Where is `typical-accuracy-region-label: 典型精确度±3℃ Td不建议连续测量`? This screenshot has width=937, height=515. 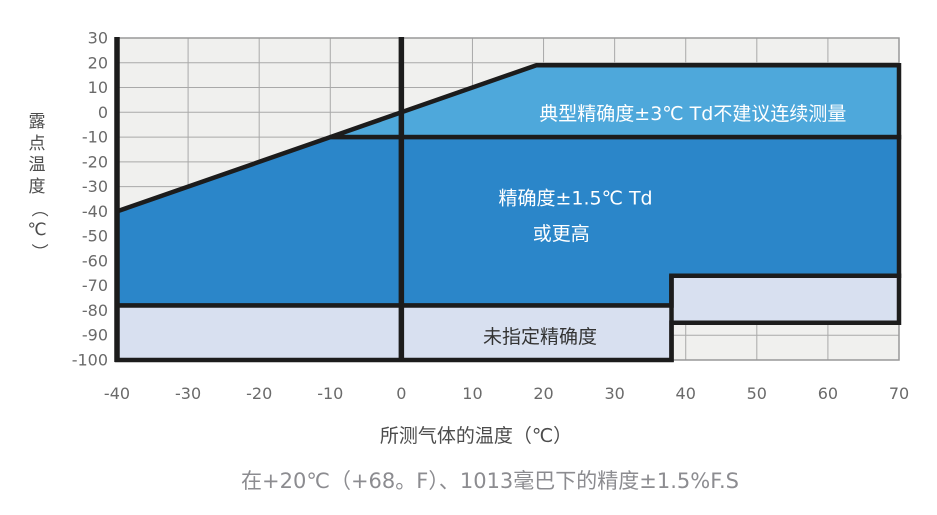
typical-accuracy-region-label: 典型精确度±3℃ Td不建议连续测量 is located at coordinates (692, 114).